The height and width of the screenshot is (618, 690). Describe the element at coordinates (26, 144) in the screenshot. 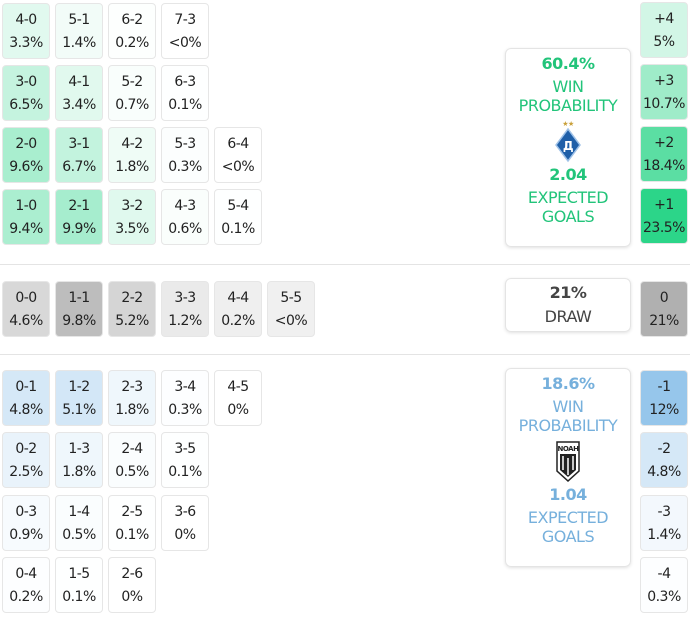

I see `cell-label: 2-0` at that location.